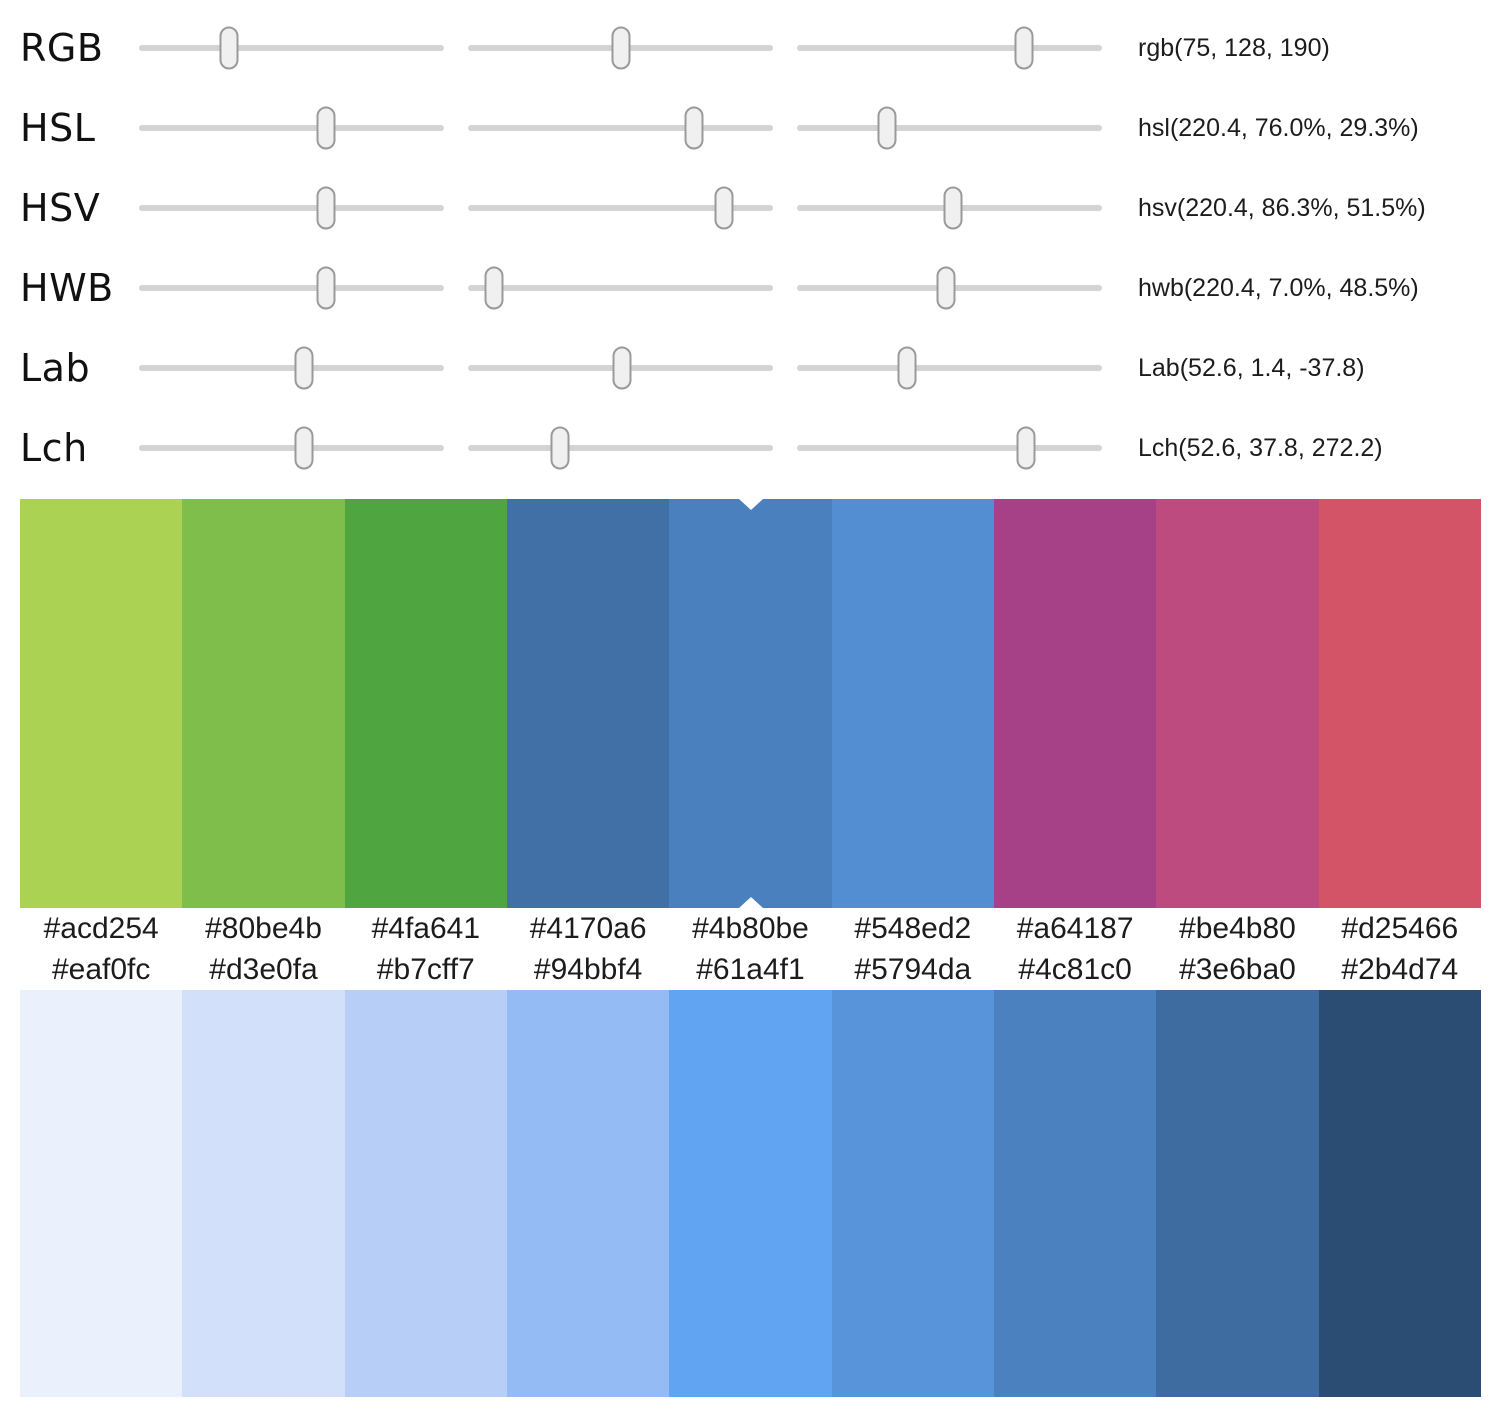  Describe the element at coordinates (58, 128) in the screenshot. I see `colorspace-label-hsl: HSL` at that location.